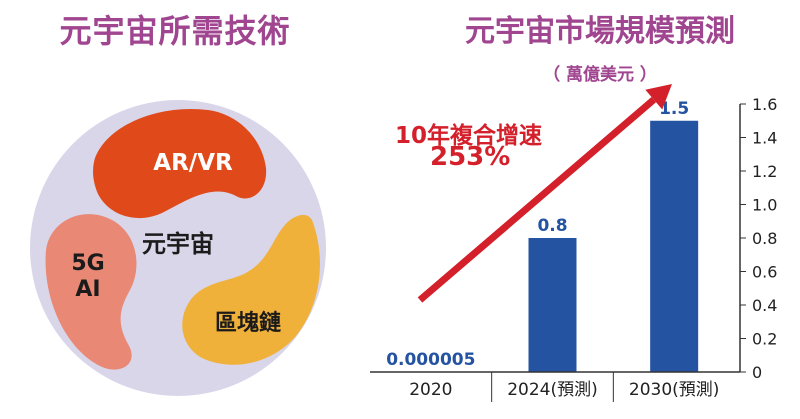  I want to click on petal-label-line: AI, so click(87, 289).